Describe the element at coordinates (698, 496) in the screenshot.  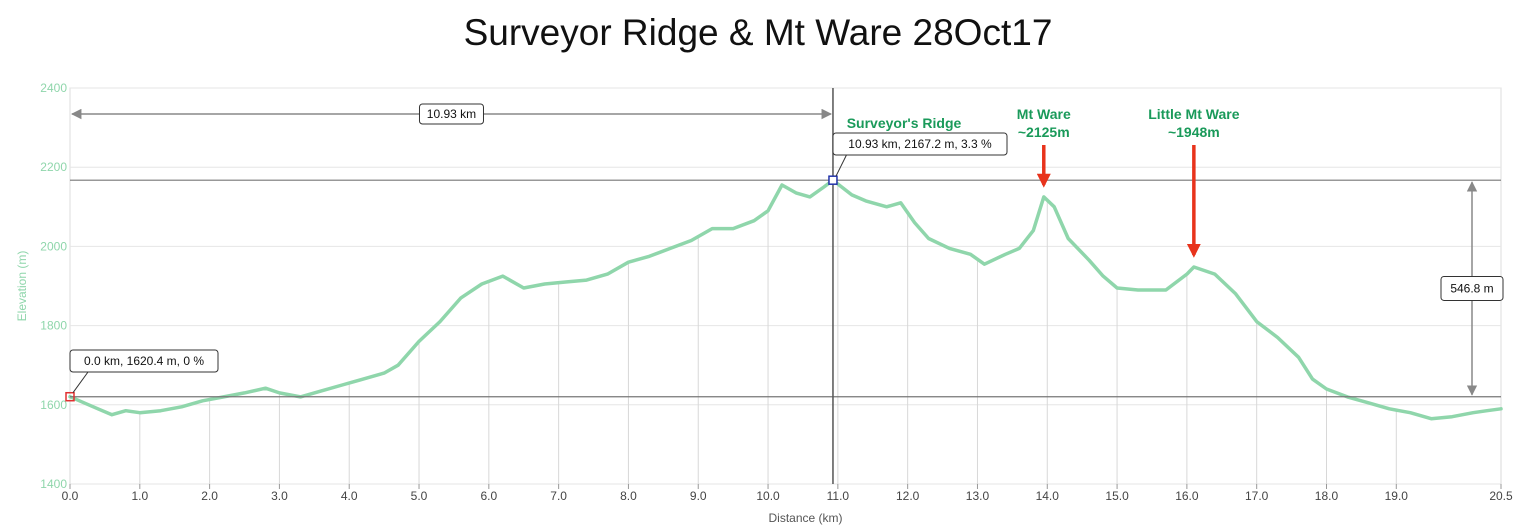
I see `x-tick-label: 9.0` at that location.